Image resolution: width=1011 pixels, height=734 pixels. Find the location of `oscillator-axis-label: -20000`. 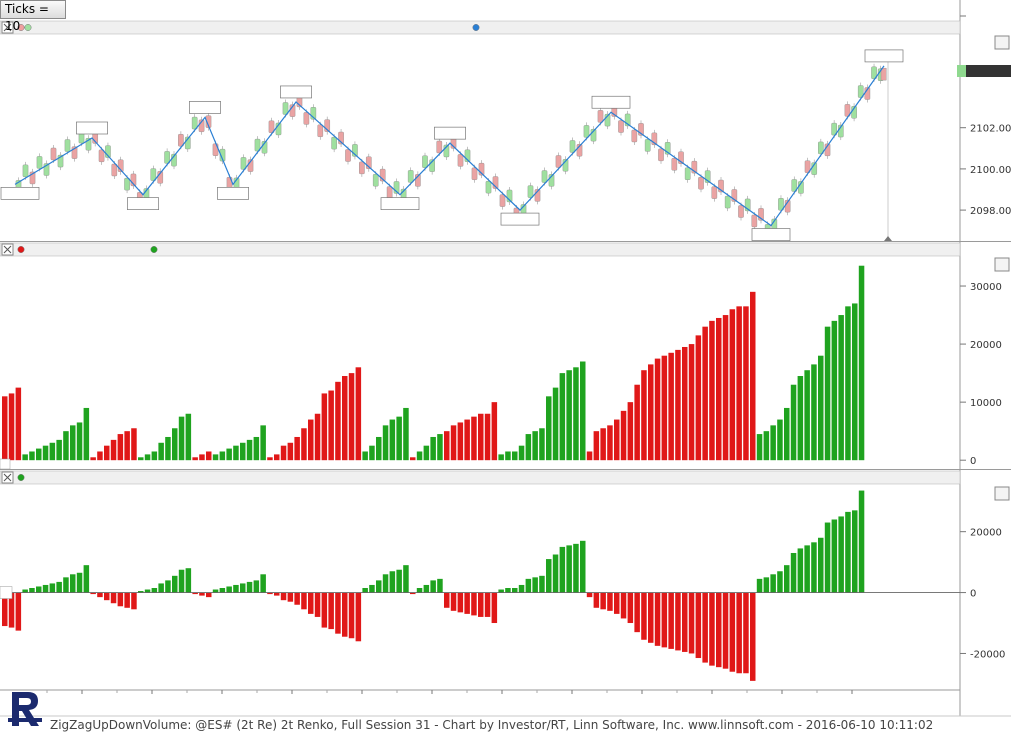

oscillator-axis-label: -20000 is located at coordinates (987, 654).